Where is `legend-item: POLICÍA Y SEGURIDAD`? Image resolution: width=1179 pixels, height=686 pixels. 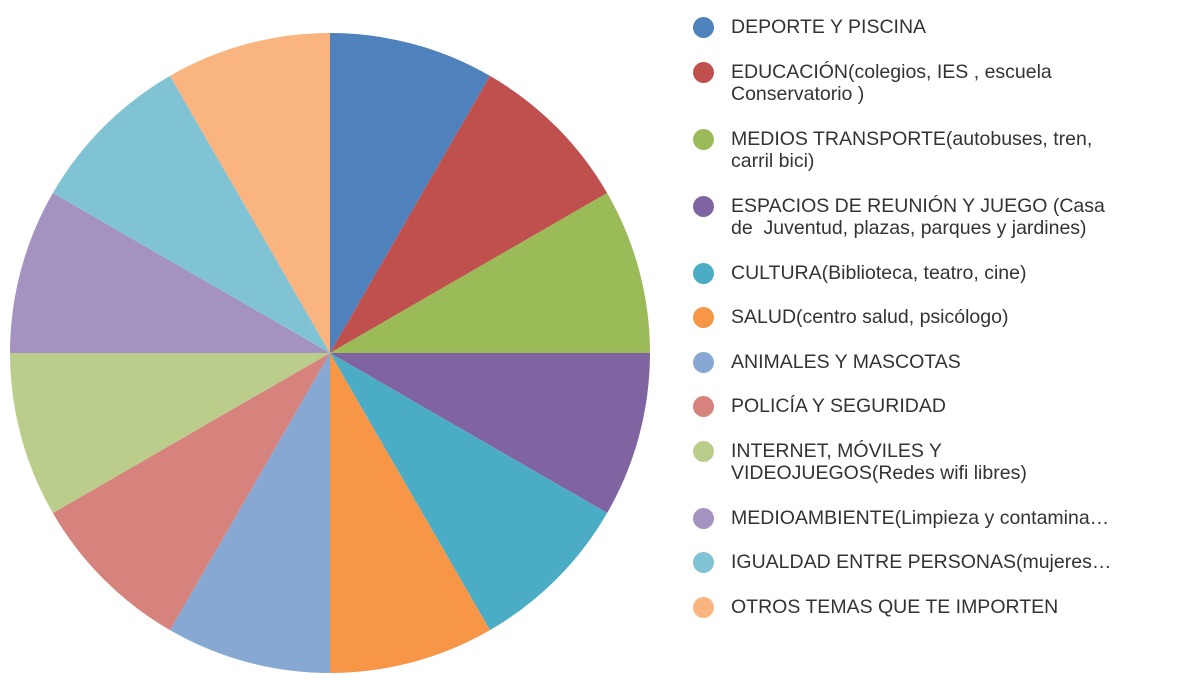
legend-item: POLICÍA Y SEGURIDAD is located at coordinates (902, 406).